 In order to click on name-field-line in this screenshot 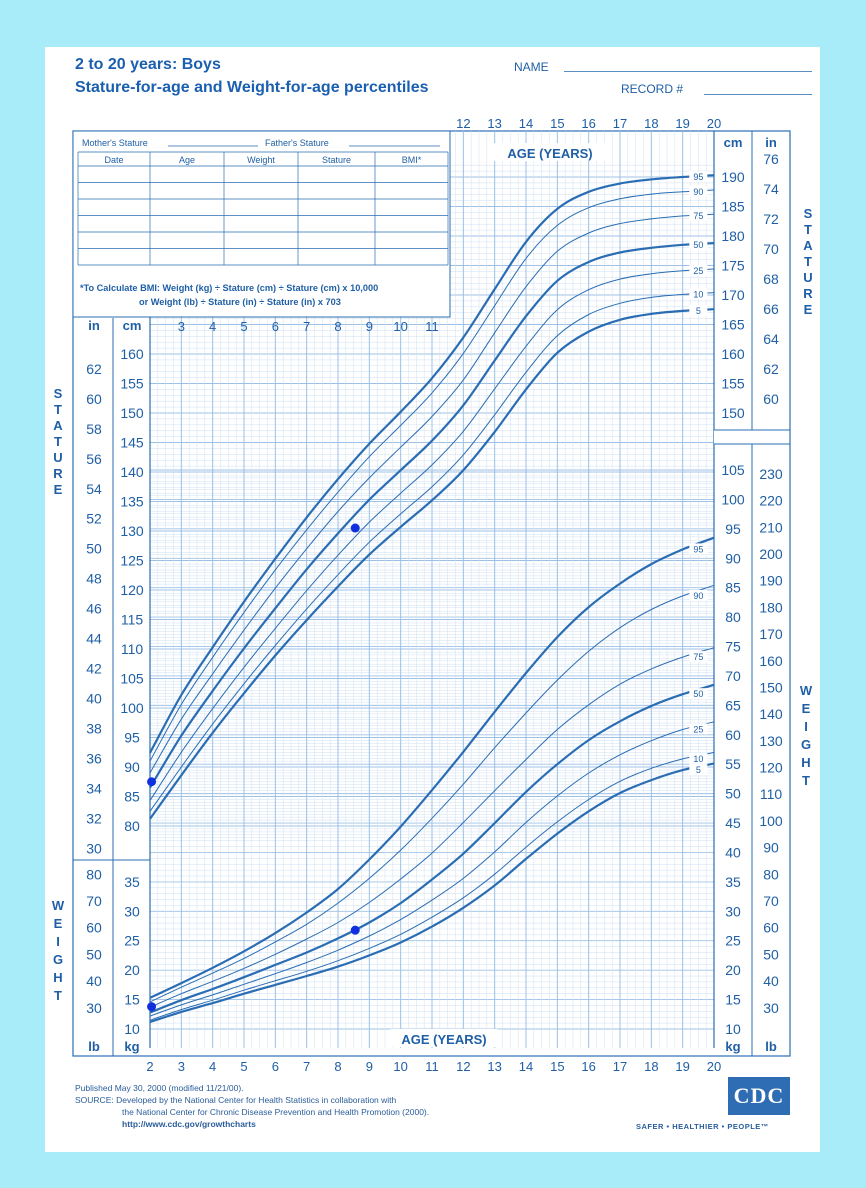, I will do `click(688, 71)`.